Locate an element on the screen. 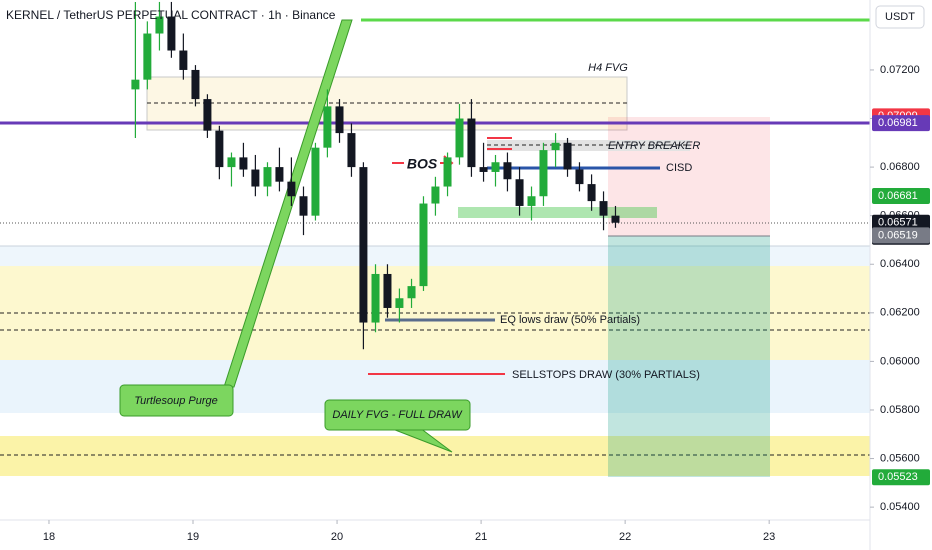 Image resolution: width=932 pixels, height=550 pixels. annotation: H4 FVG is located at coordinates (608, 68).